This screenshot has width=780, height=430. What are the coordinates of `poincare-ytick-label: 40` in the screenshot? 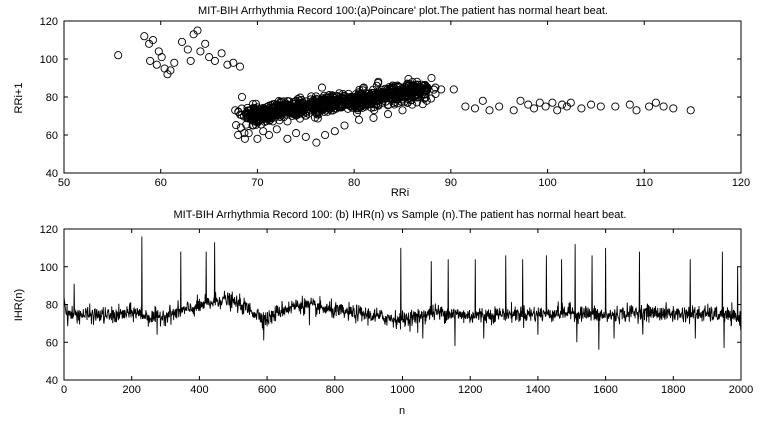 It's located at (52, 174).